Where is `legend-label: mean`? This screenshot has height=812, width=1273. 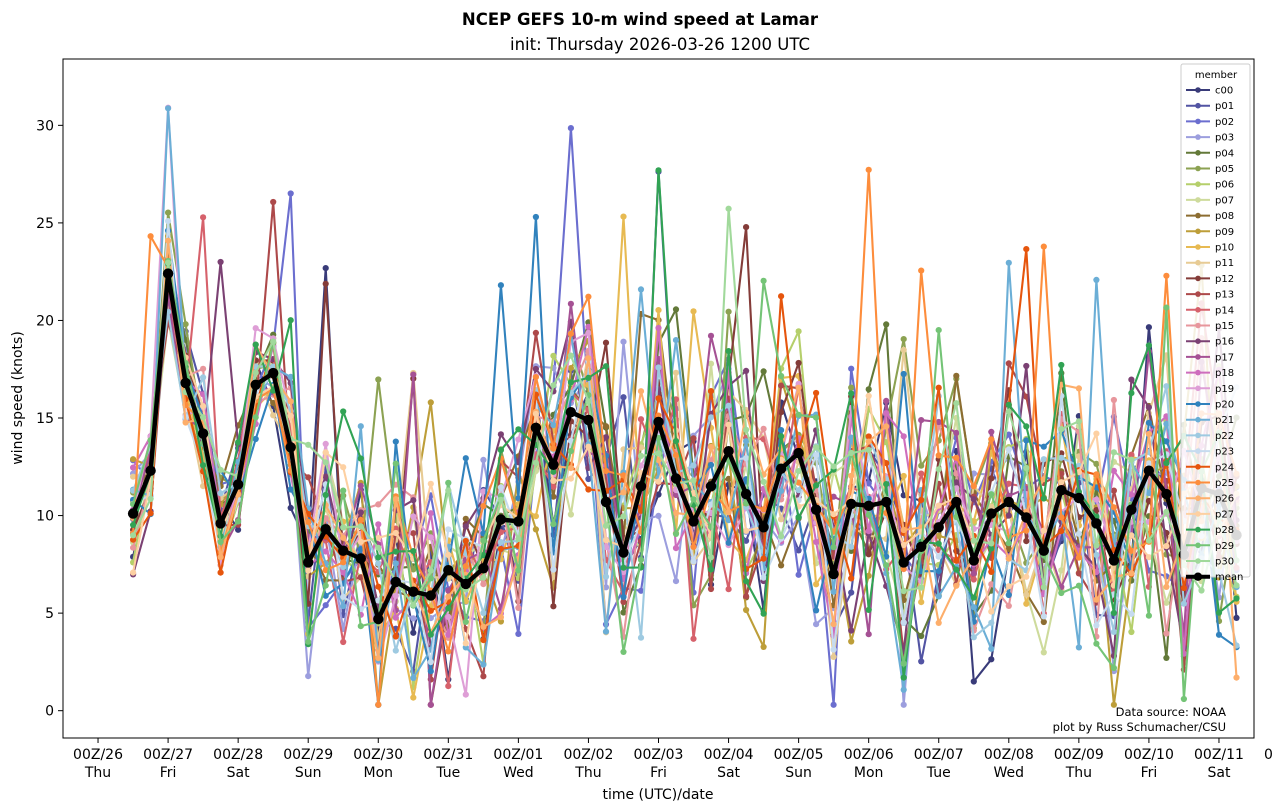 legend-label: mean is located at coordinates (1229, 577).